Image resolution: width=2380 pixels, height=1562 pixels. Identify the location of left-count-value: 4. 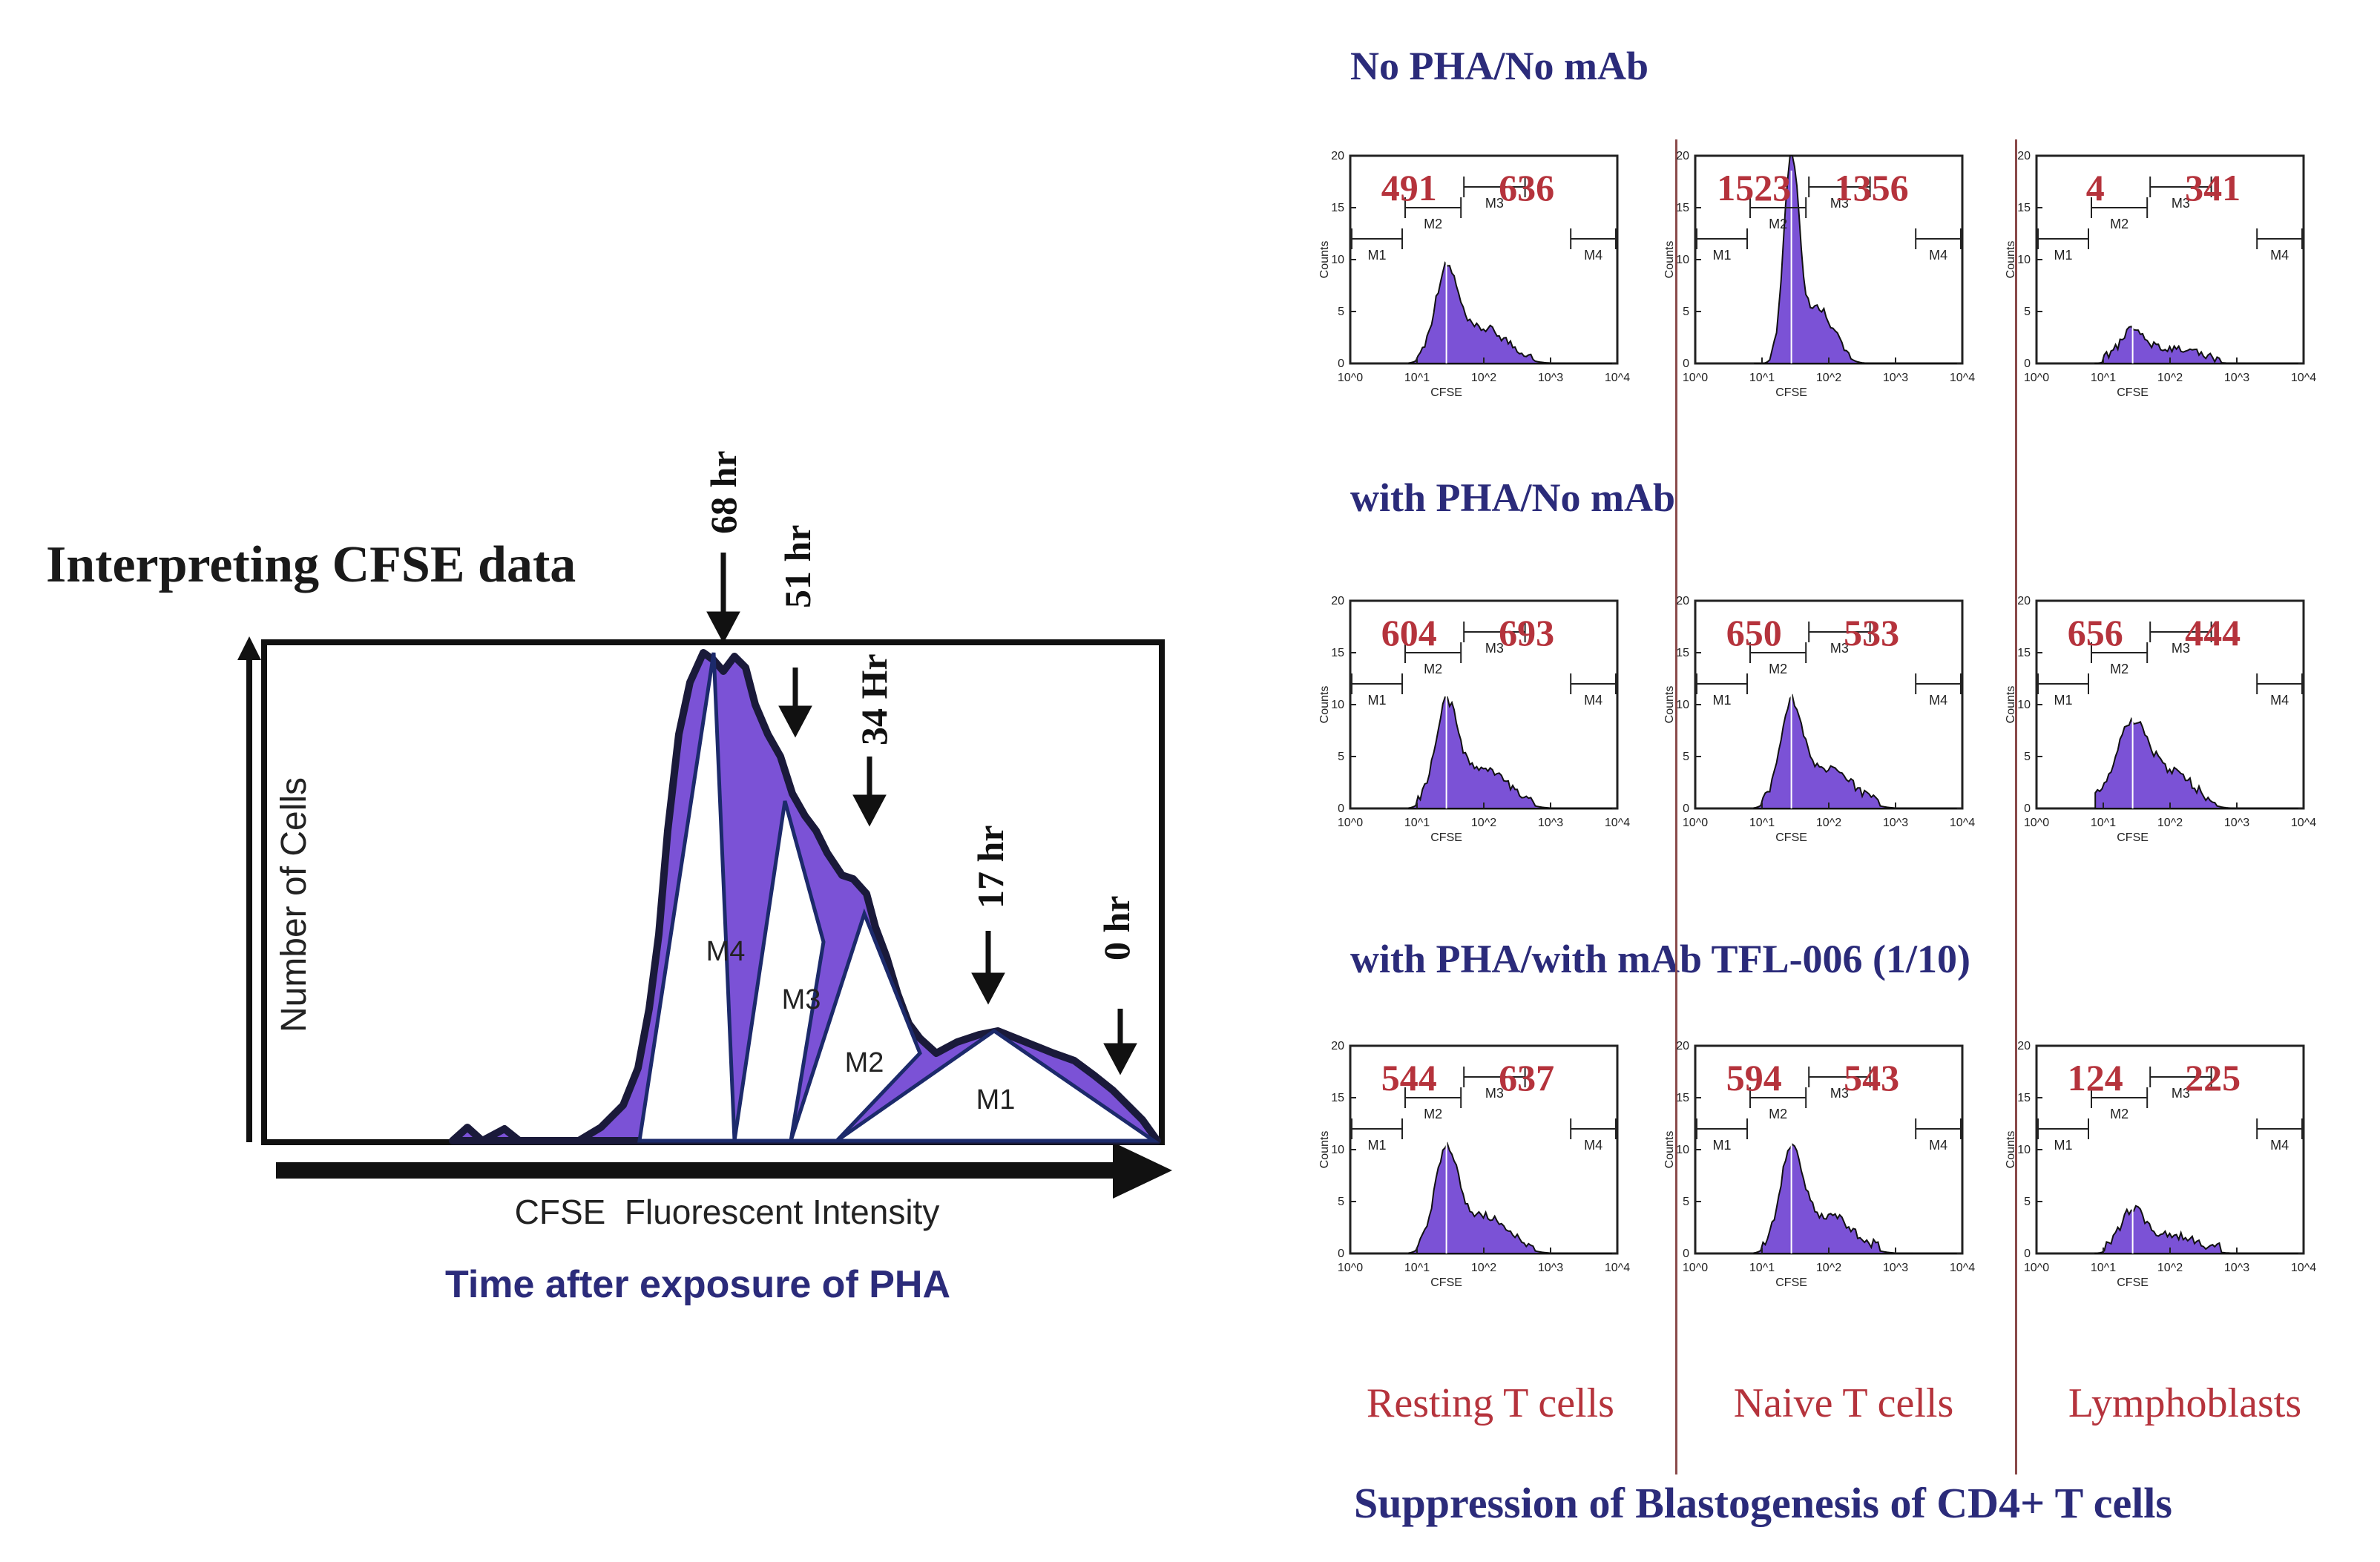
(2095, 187).